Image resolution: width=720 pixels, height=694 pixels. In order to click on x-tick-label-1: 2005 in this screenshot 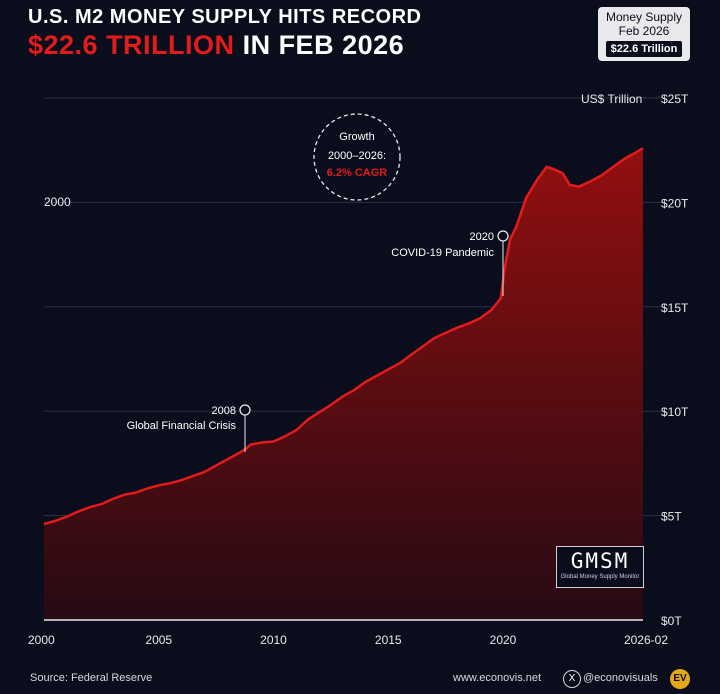, I will do `click(158, 640)`.